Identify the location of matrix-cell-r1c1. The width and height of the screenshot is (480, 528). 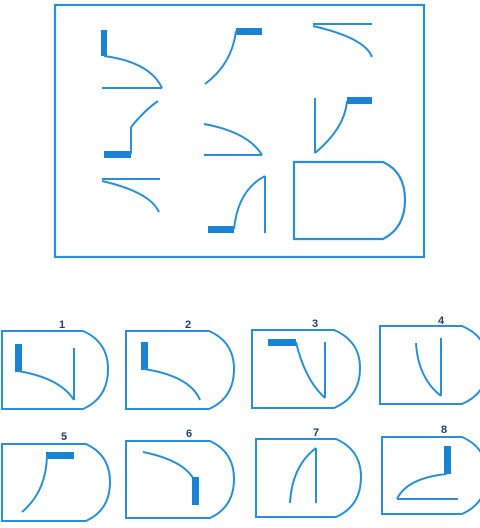
(132, 59).